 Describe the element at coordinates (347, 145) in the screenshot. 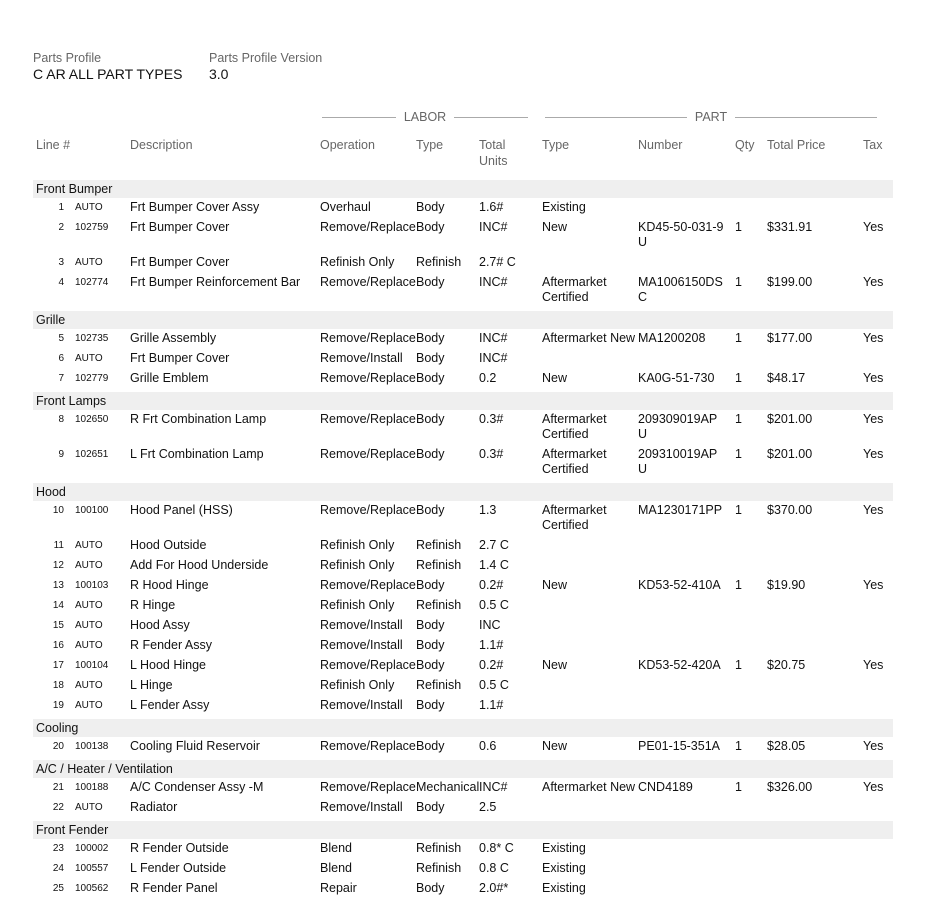

I see `col-operation: Operation` at that location.